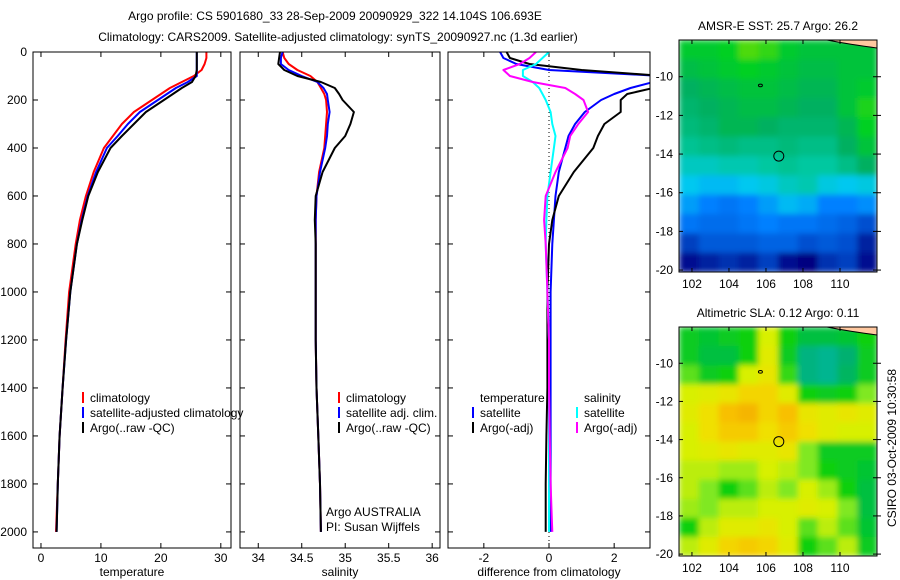 Image resolution: width=900 pixels, height=580 pixels. What do you see at coordinates (892, 448) in the screenshot?
I see `footer-timestamp: CSIRO 03-Oct-2009 10:30:58` at bounding box center [892, 448].